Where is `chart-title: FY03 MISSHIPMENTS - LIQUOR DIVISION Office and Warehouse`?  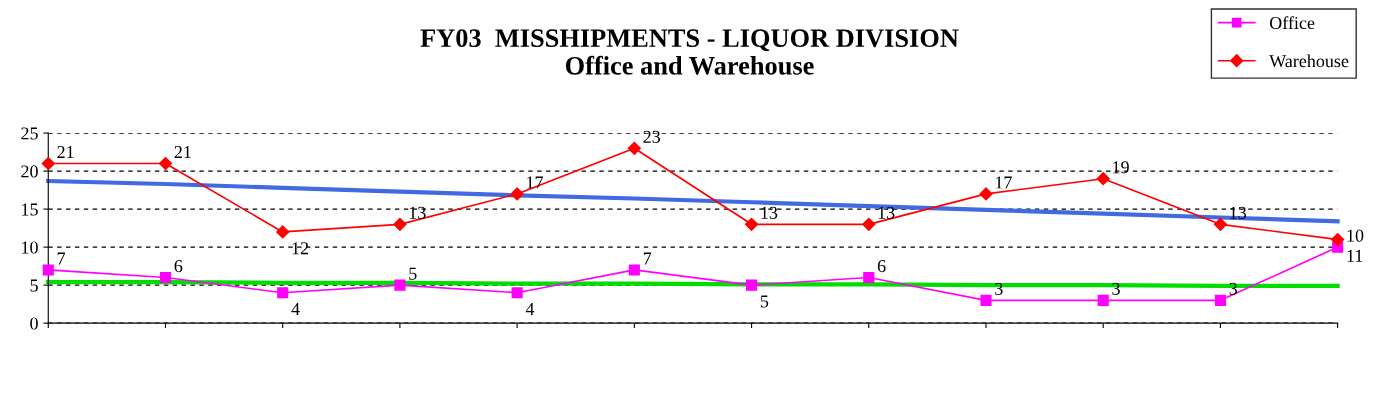
chart-title: FY03 MISSHIPMENTS - LIQUOR DIVISION Office and Warehouse is located at coordinates (689, 52).